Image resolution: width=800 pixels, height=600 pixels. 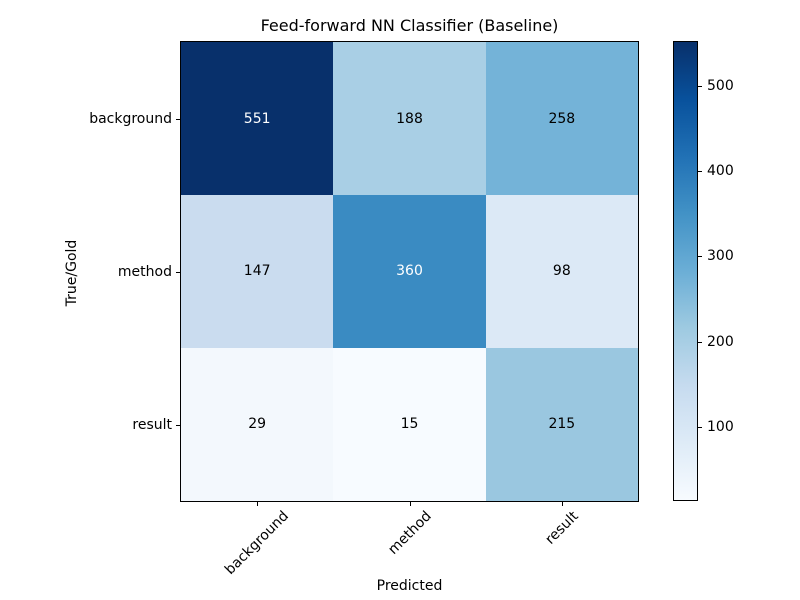 What do you see at coordinates (561, 424) in the screenshot?
I see `heatmap-cell-result-result: 215` at bounding box center [561, 424].